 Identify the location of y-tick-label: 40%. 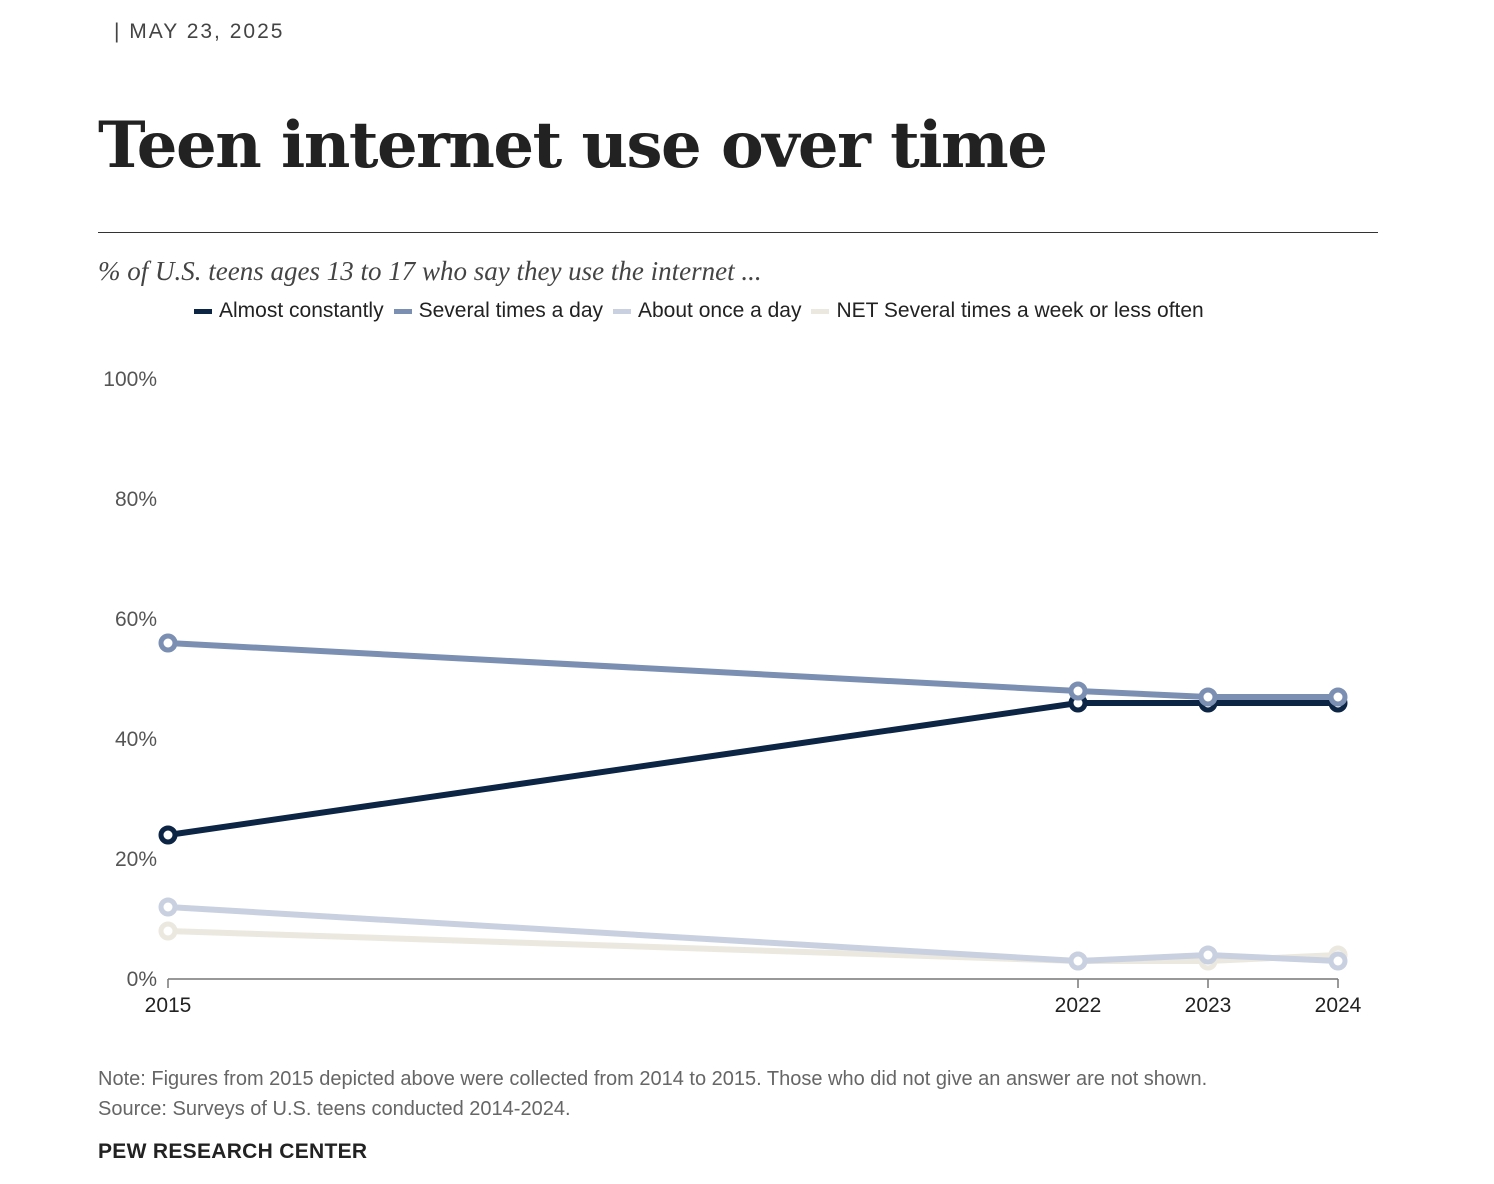
(136, 739).